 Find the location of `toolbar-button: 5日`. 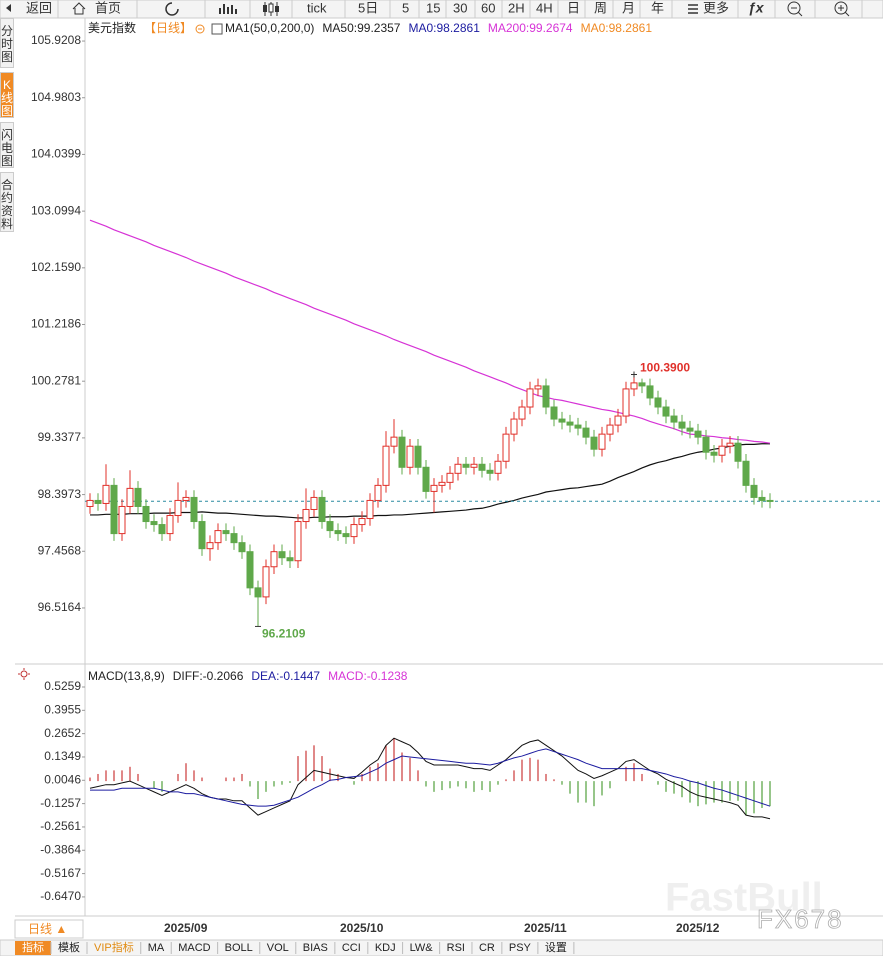

toolbar-button: 5日 is located at coordinates (368, 7).